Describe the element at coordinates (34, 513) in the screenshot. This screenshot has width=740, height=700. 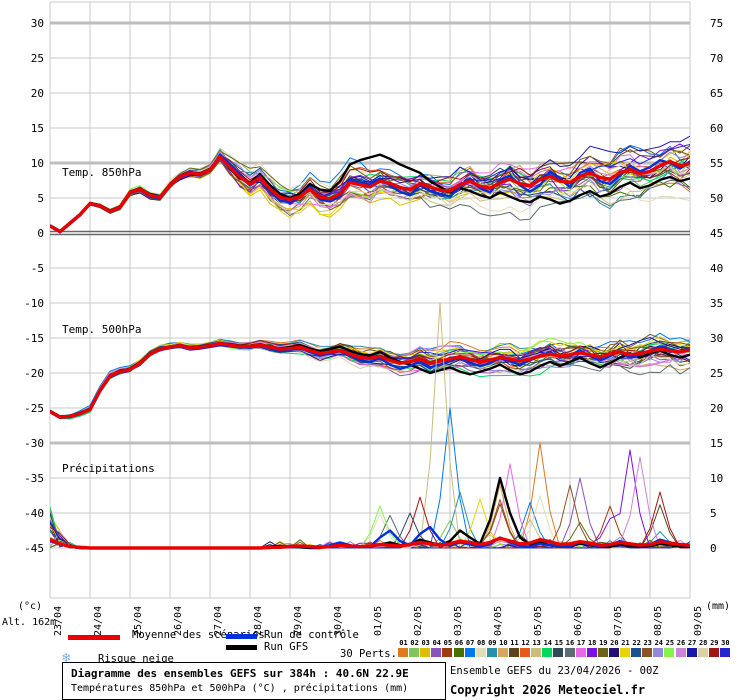
I see `left-tick-label: -40` at that location.